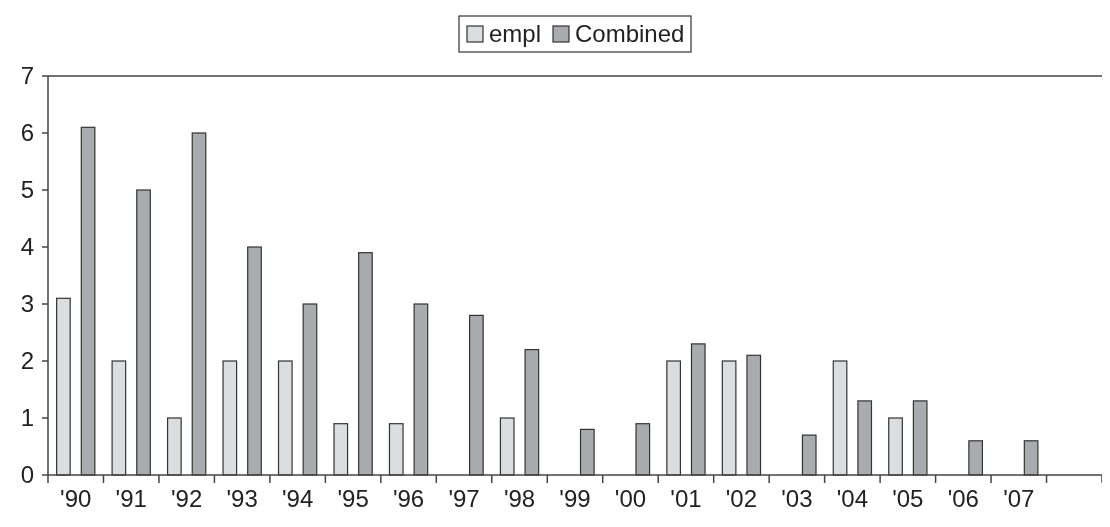 The height and width of the screenshot is (527, 1110). Describe the element at coordinates (297, 498) in the screenshot. I see `x-tick-label: '94` at that location.